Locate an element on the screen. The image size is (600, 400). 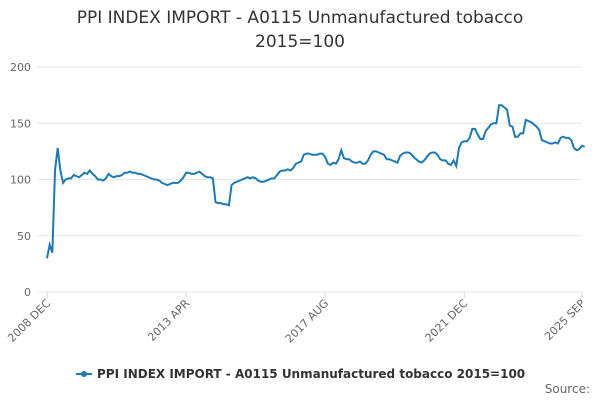
y-tick-label: 100 is located at coordinates (20, 180).